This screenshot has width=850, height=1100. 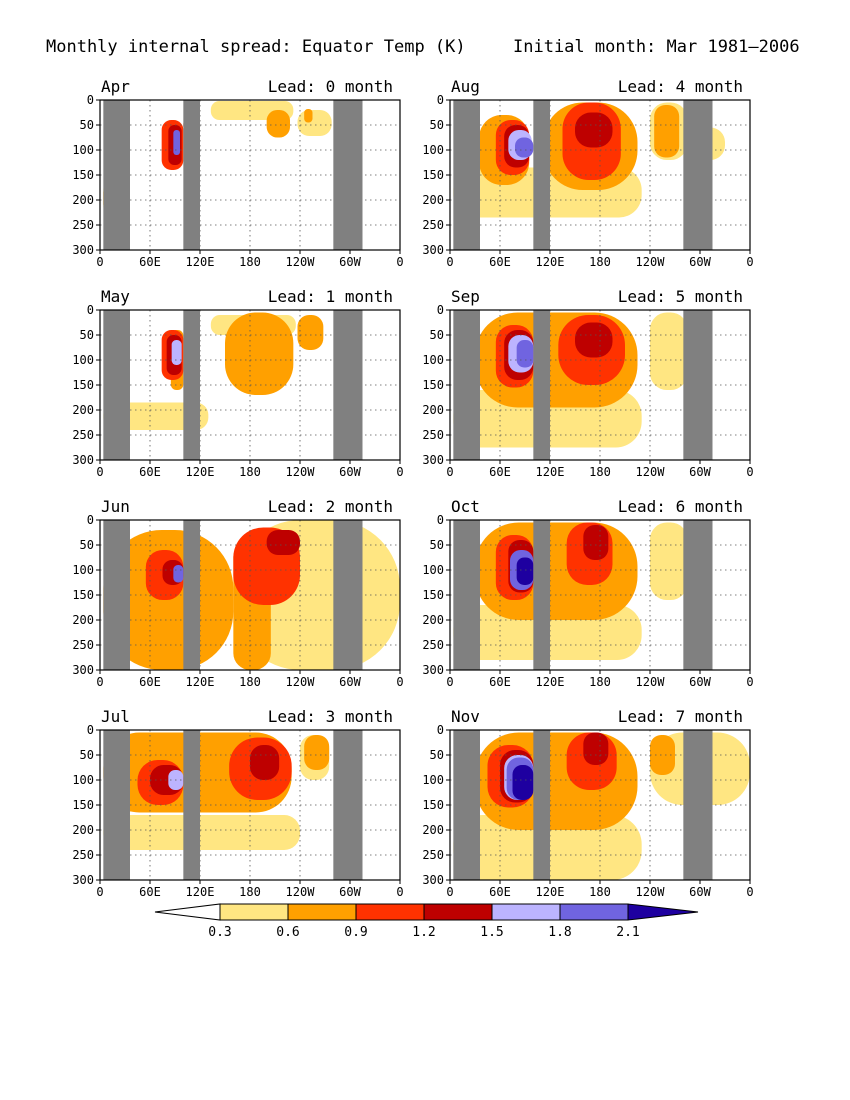 I want to click on colorbar-label: 1.5, so click(x=491, y=932).